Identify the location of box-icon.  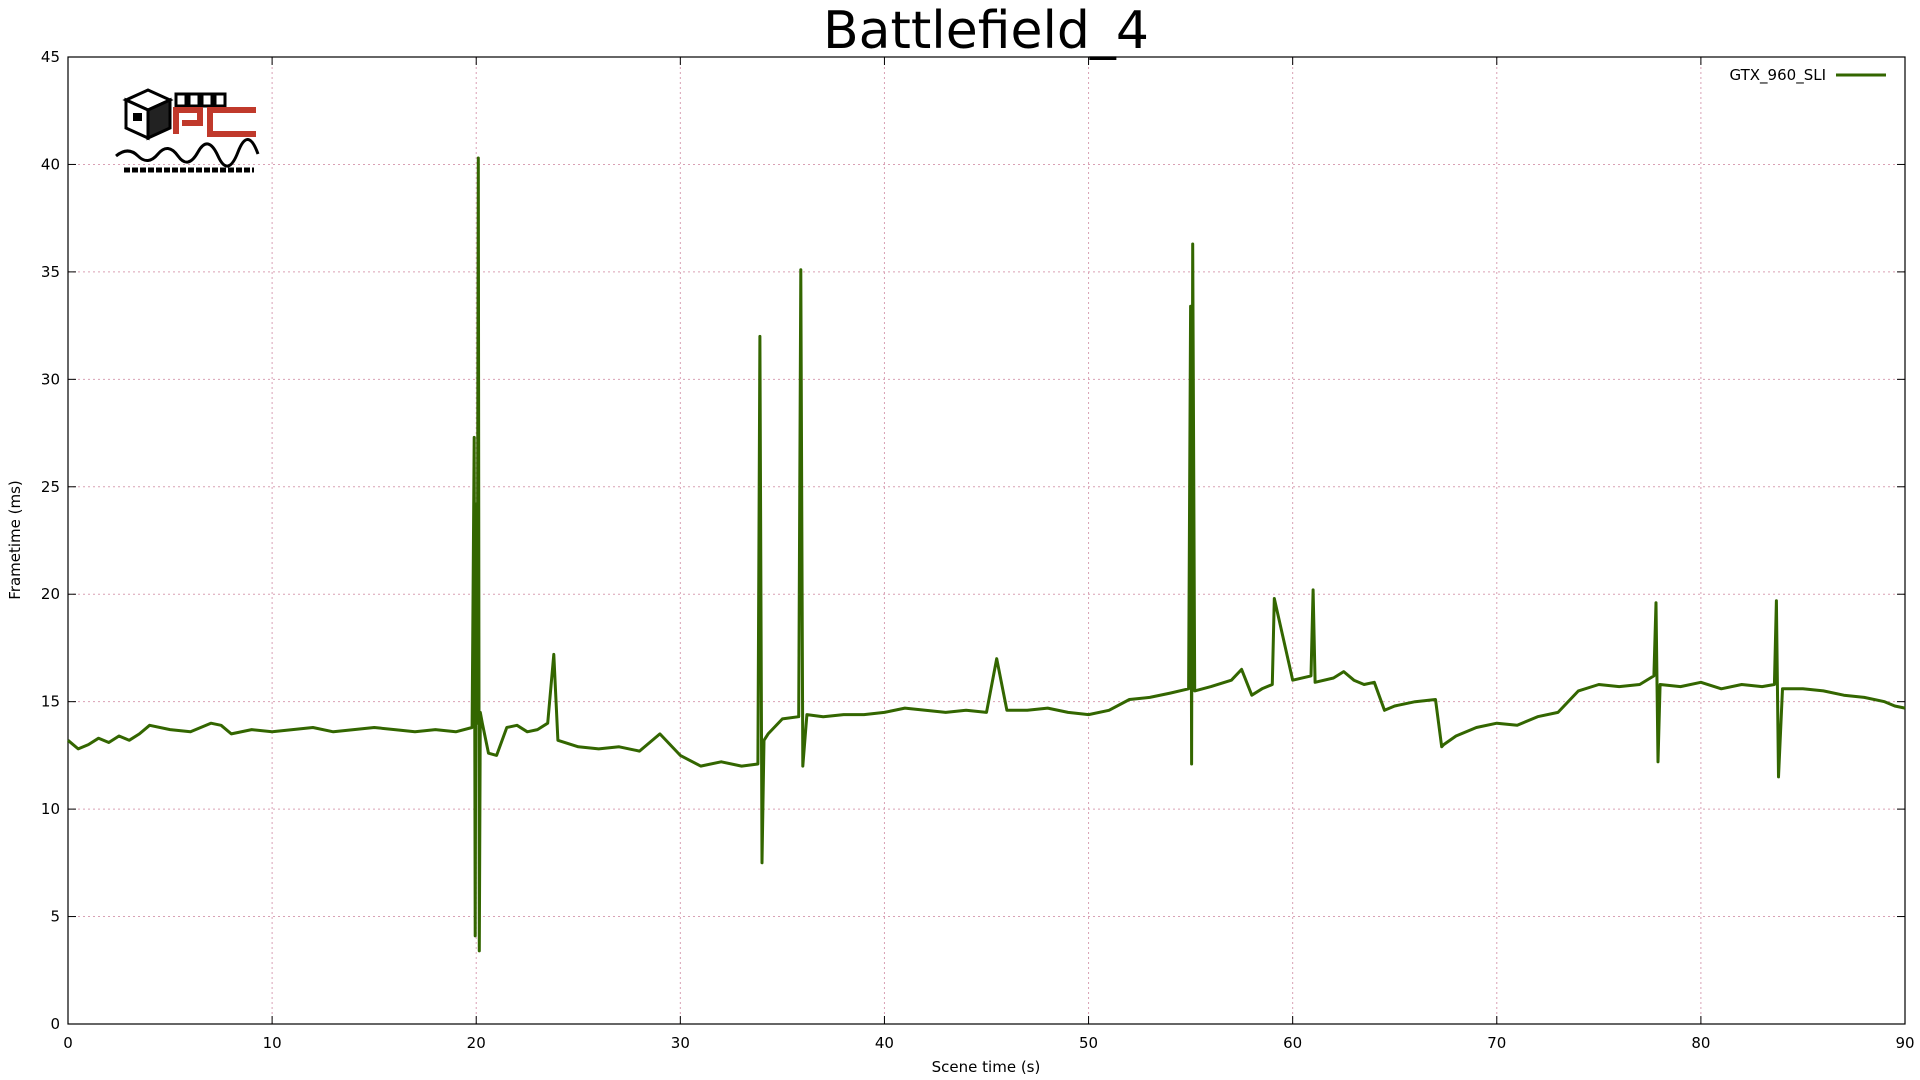
(148, 114).